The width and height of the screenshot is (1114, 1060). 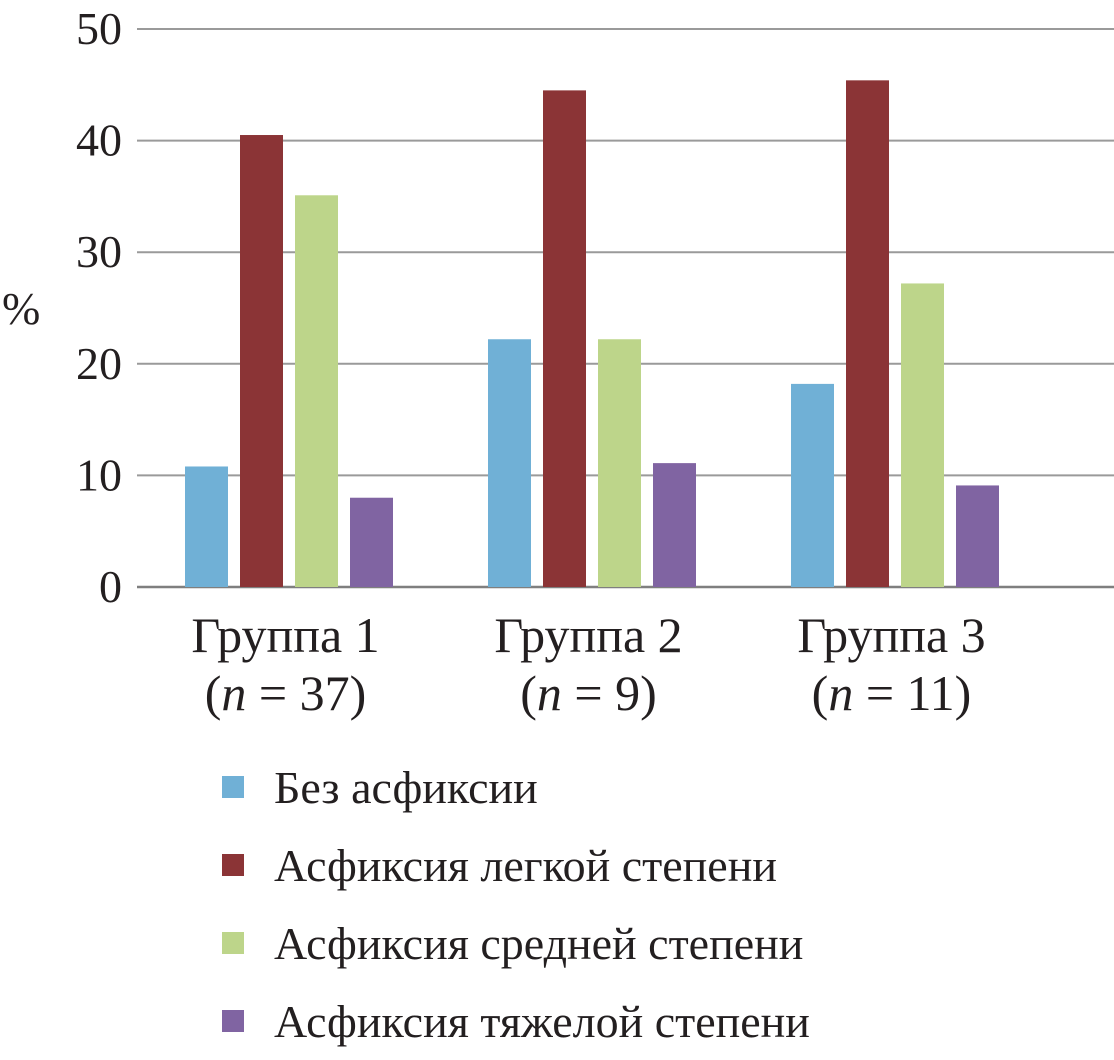 What do you see at coordinates (542, 1021) in the screenshot?
I see `legend-label-severe-asphyxia: Асфиксия тяжелой степени` at bounding box center [542, 1021].